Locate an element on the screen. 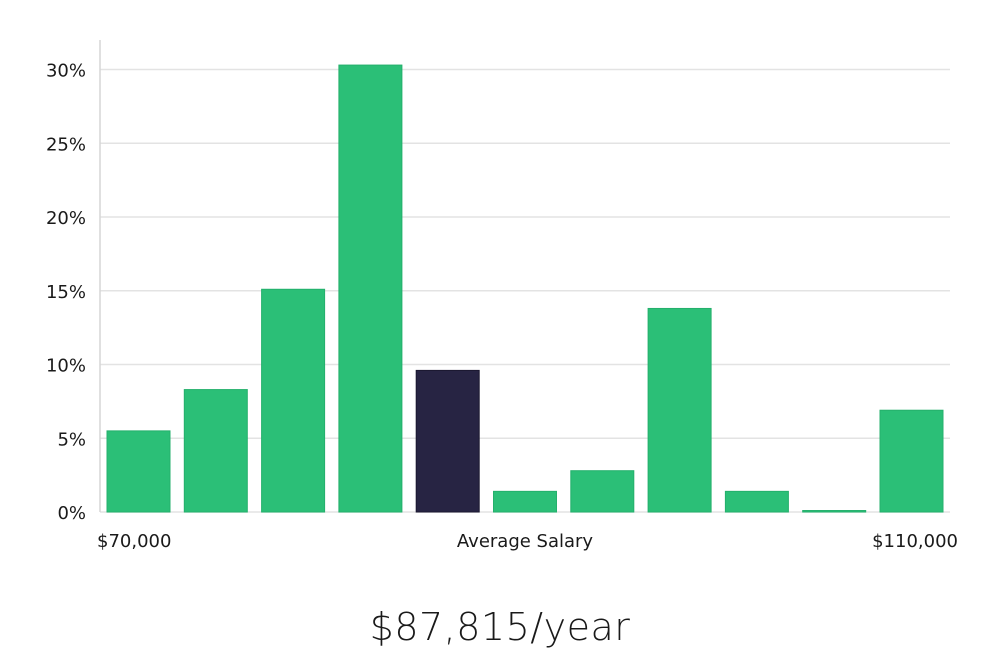  y-tick-label: 20% is located at coordinates (66, 218).